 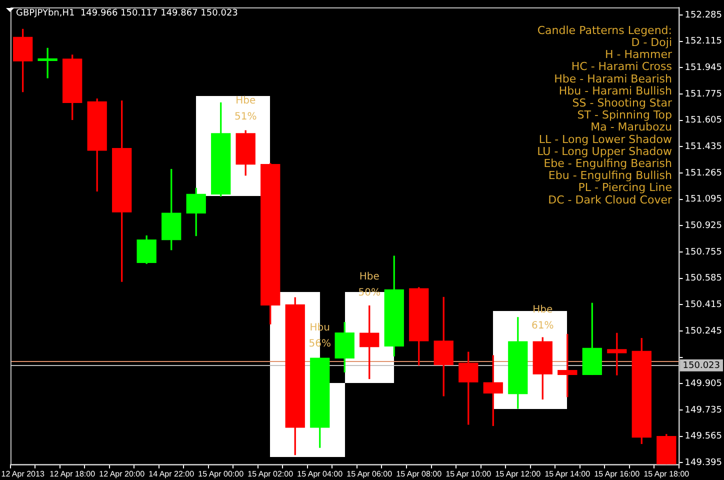 What do you see at coordinates (221, 473) in the screenshot?
I see `x-tick-label: 15 Apr 00:00` at bounding box center [221, 473].